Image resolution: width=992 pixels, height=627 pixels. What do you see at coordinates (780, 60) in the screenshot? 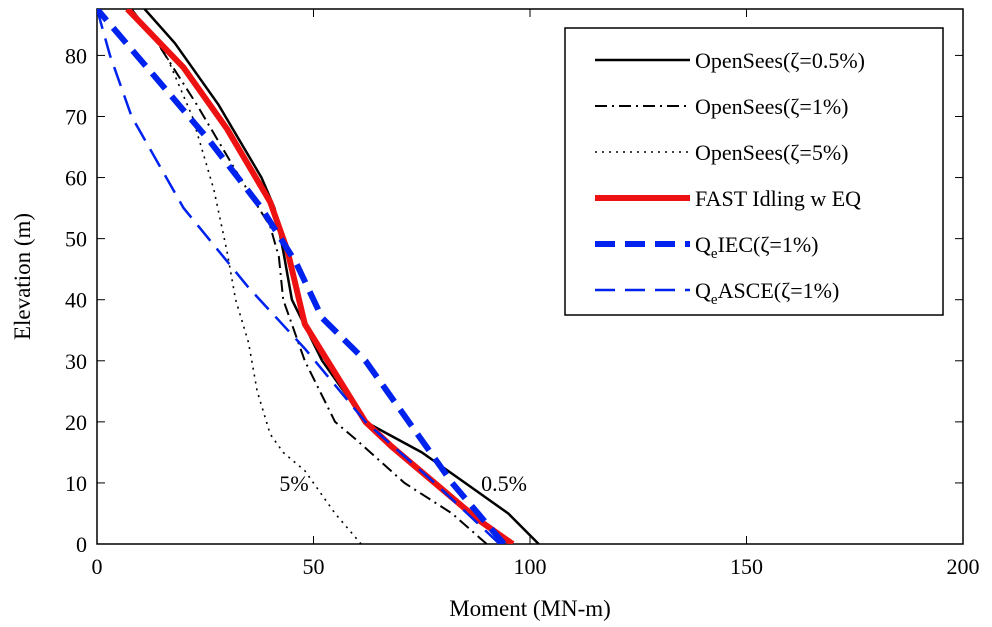
I see `legend-label-0: OpenSees(ζ=0.5%)` at bounding box center [780, 60].